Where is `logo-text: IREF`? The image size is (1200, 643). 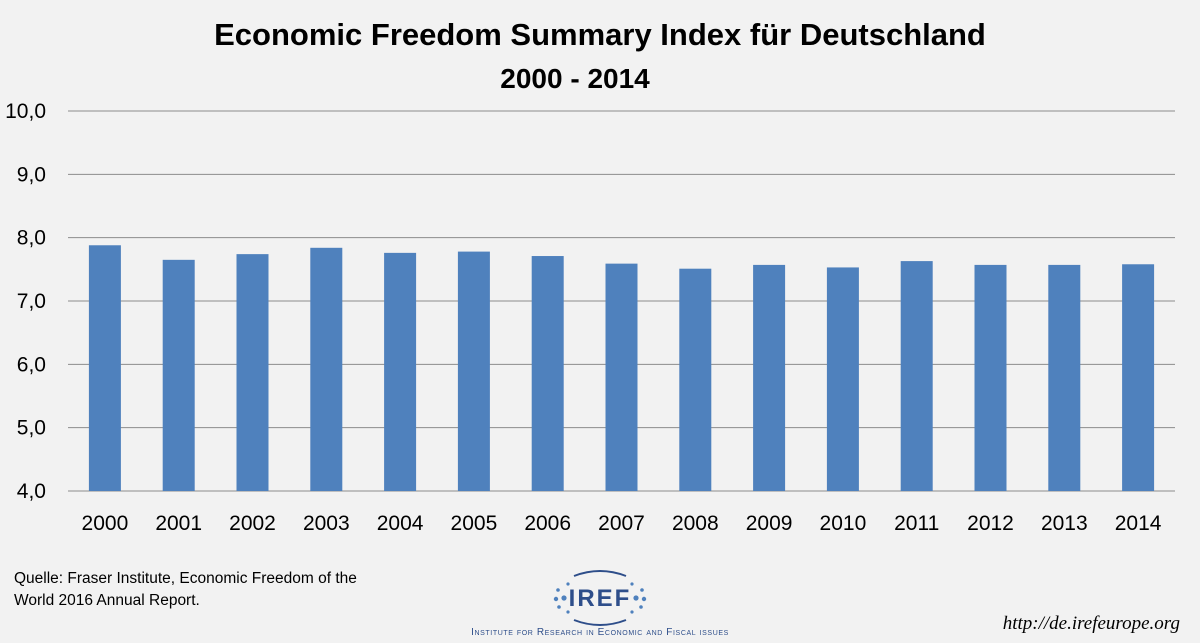
logo-text: IREF is located at coordinates (600, 598).